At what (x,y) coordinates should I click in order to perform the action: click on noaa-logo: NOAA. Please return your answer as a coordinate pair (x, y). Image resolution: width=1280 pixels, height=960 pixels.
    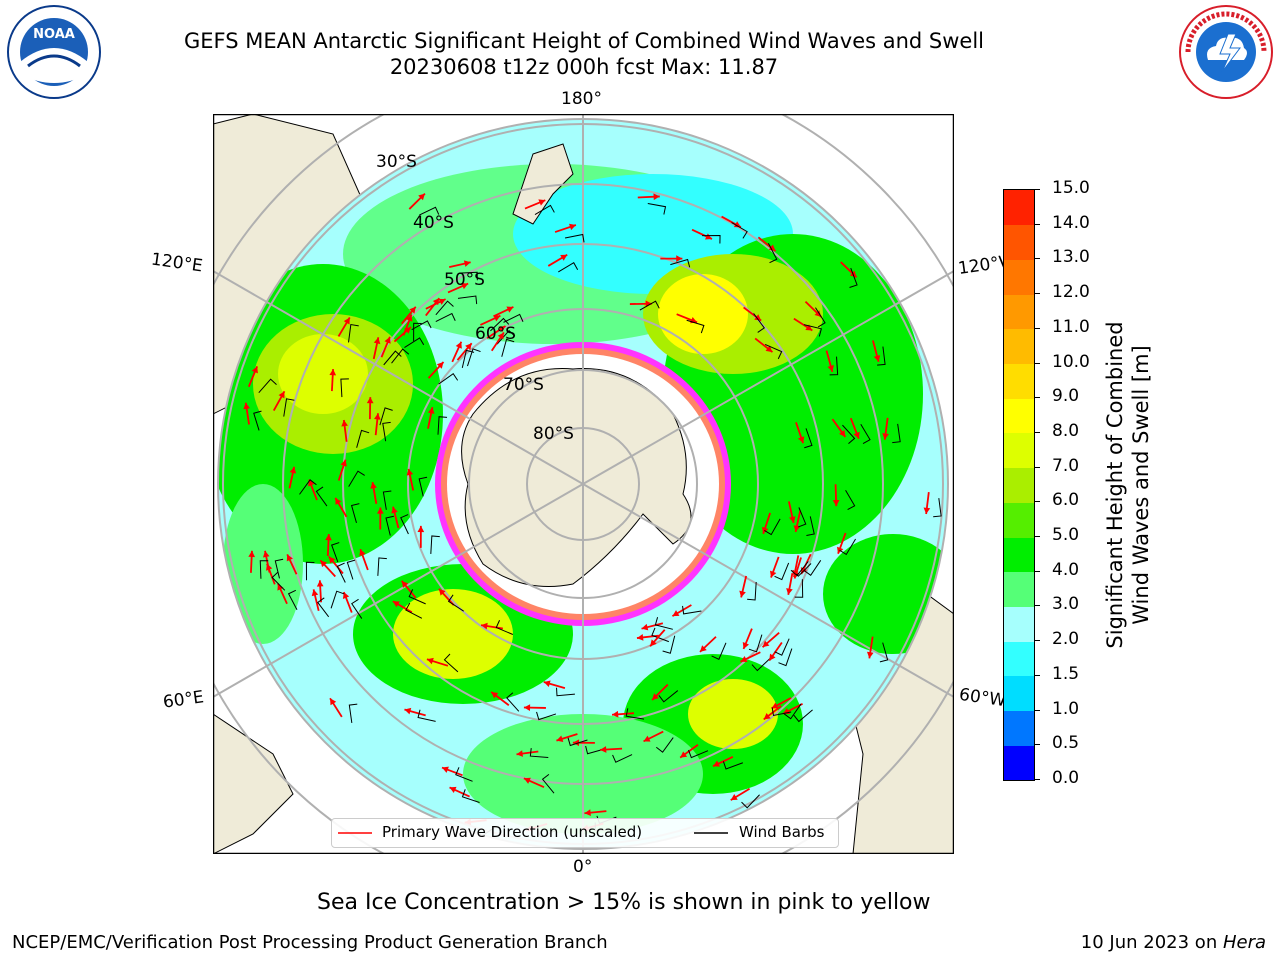
    Looking at the image, I should click on (54, 52).